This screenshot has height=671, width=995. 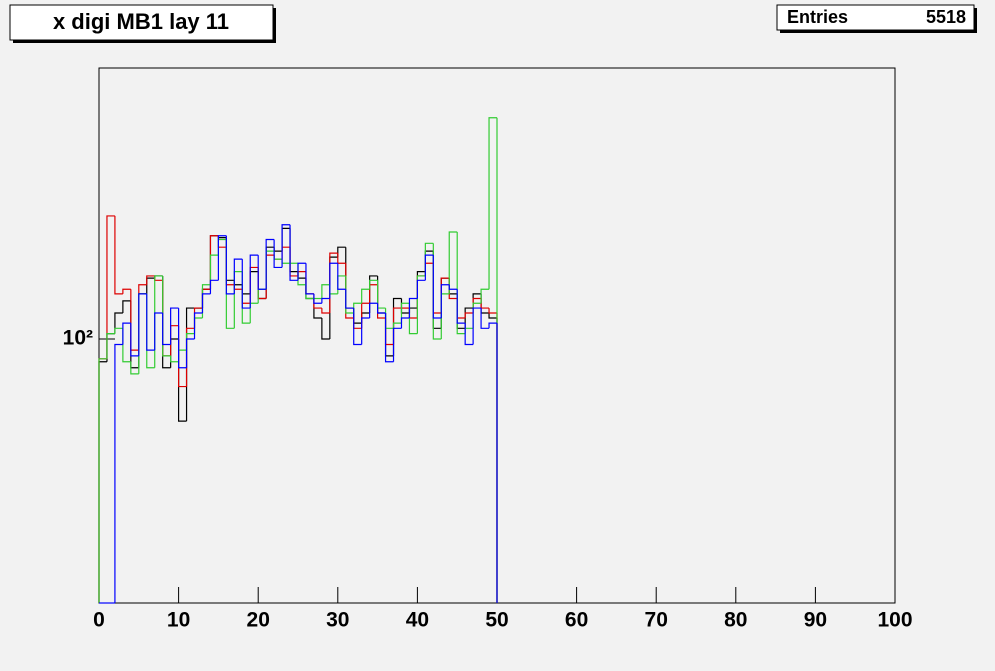 What do you see at coordinates (815, 620) in the screenshot?
I see `x-tick-label: 90` at bounding box center [815, 620].